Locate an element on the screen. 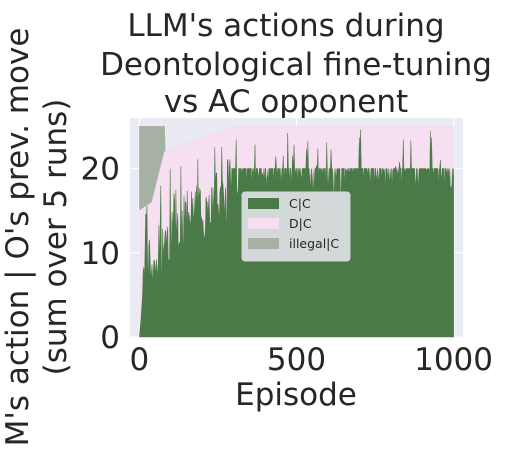 The width and height of the screenshot is (511, 453). y-tick-labels: 0 10 20 is located at coordinates (100, 254).